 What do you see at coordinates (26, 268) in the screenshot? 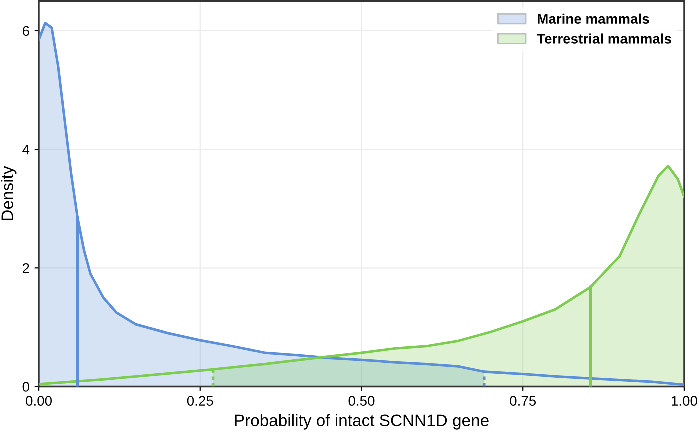
I see `y-tick-label: 2` at bounding box center [26, 268].